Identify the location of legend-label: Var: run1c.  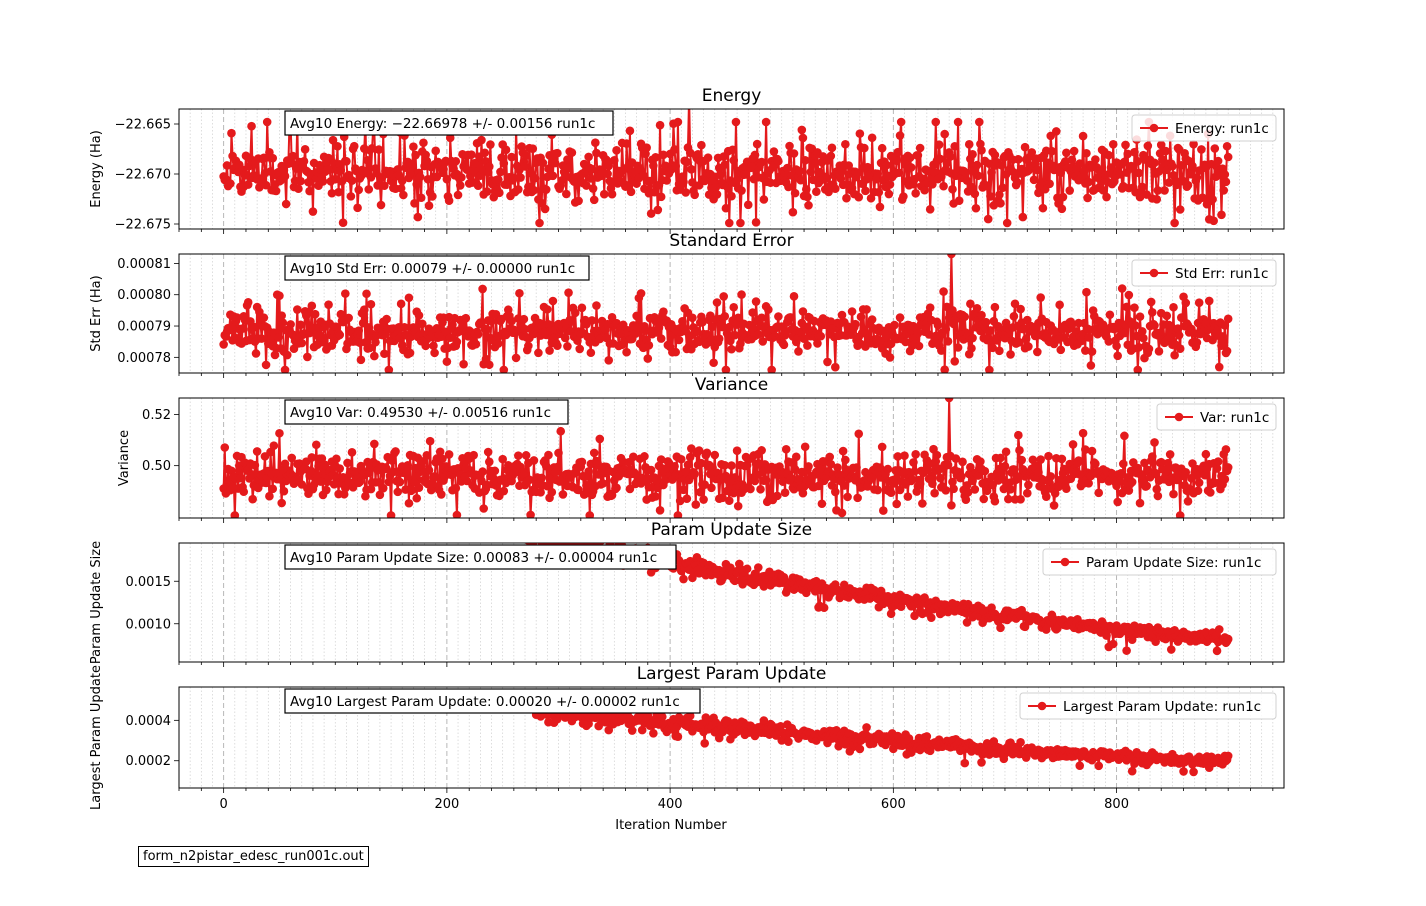
(1234, 418).